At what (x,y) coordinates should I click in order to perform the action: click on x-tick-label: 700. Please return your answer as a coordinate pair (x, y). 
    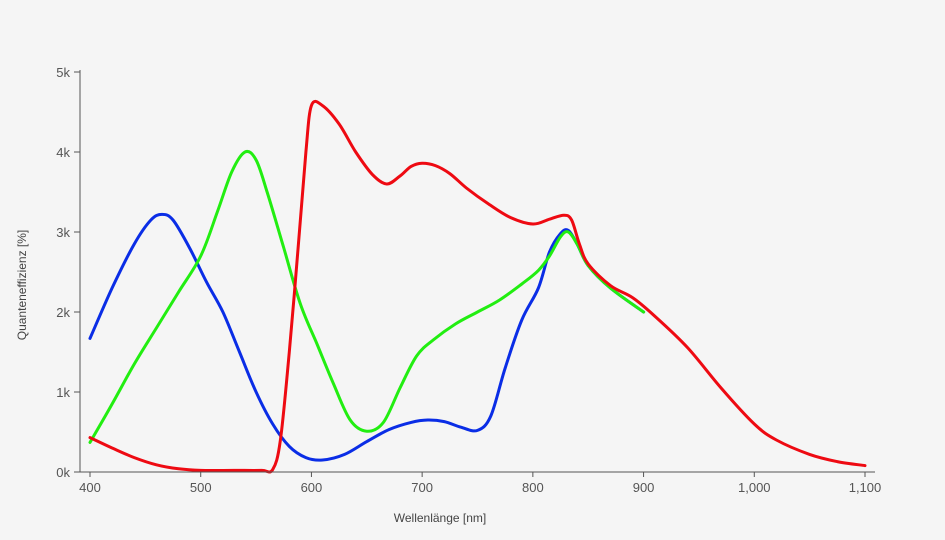
    Looking at the image, I should click on (422, 487).